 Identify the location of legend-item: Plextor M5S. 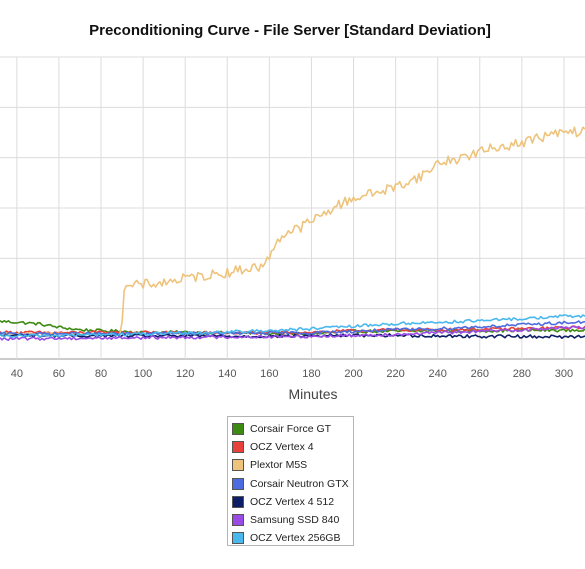
(292, 465).